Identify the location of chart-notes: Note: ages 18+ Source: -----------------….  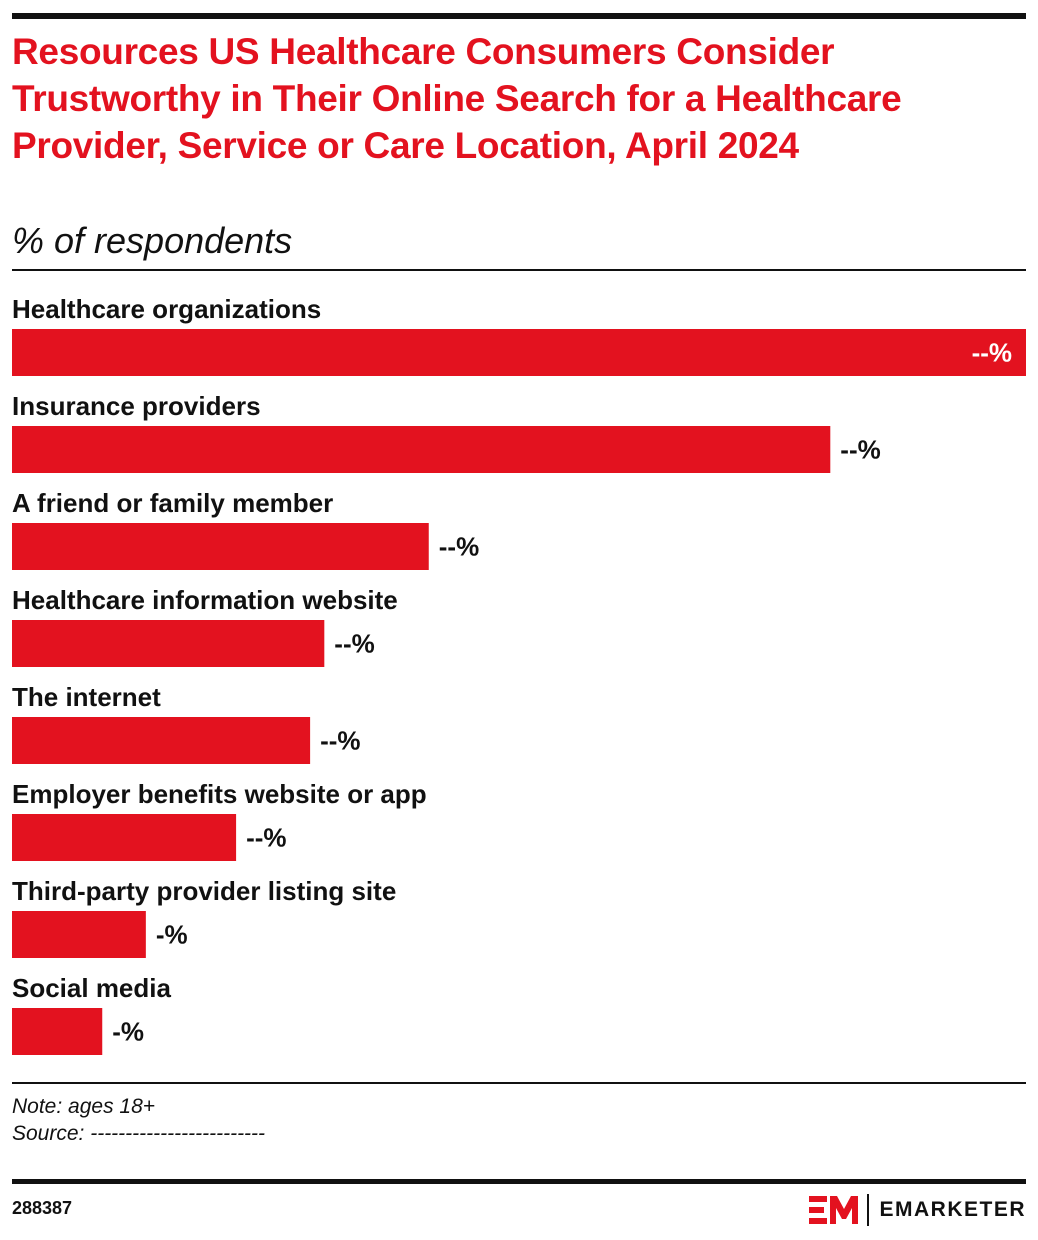
(138, 1120).